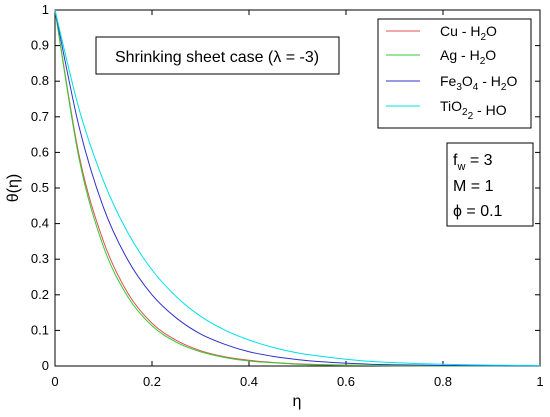  I want to click on y-tick-label: 0.5, so click(40, 187).